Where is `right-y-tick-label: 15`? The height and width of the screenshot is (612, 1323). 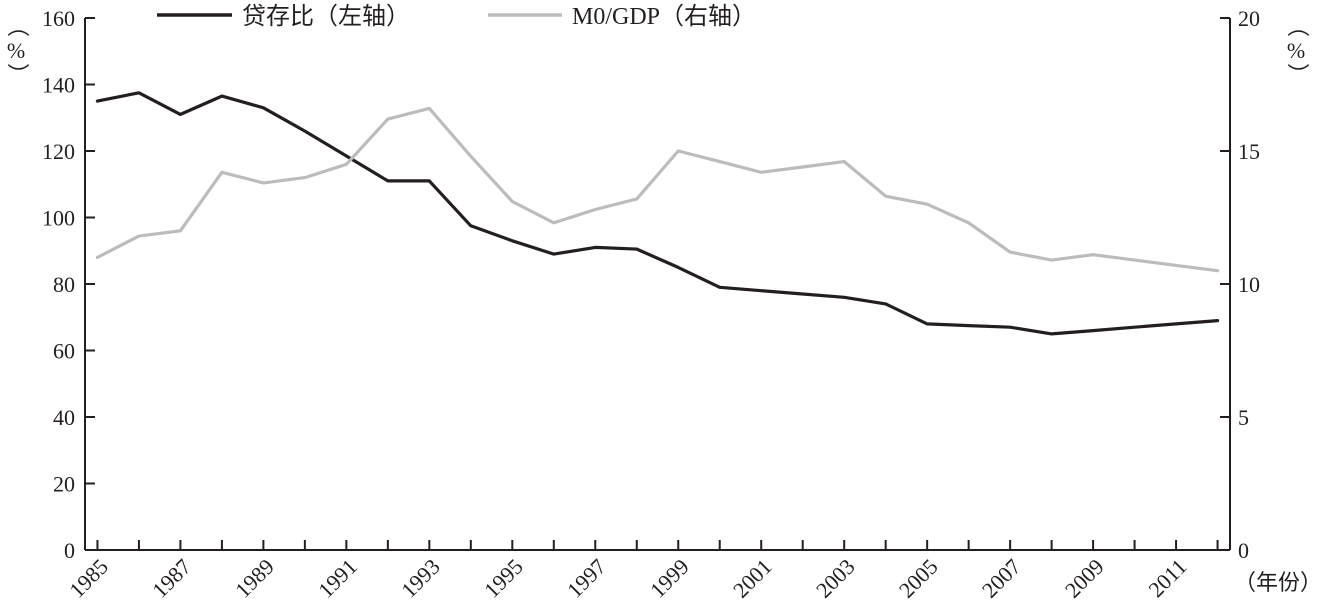
right-y-tick-label: 15 is located at coordinates (1249, 151).